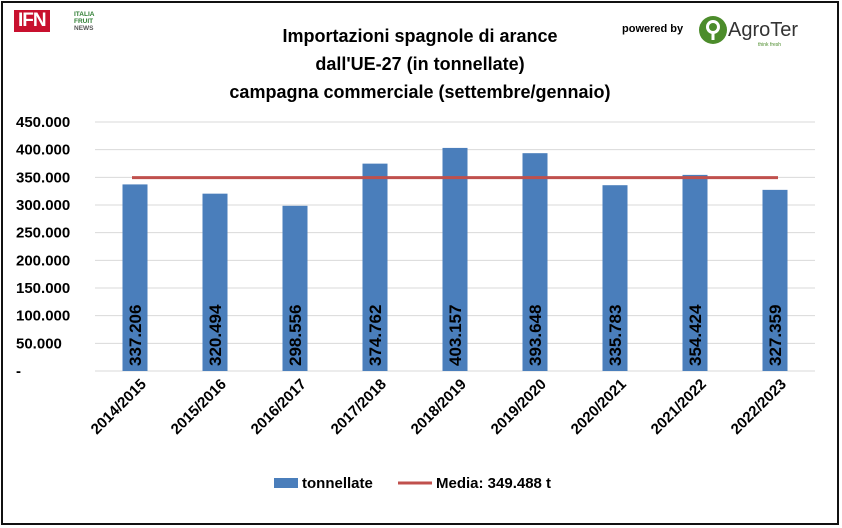 The height and width of the screenshot is (528, 842). I want to click on legend-label-bar: tonnellate, so click(337, 483).